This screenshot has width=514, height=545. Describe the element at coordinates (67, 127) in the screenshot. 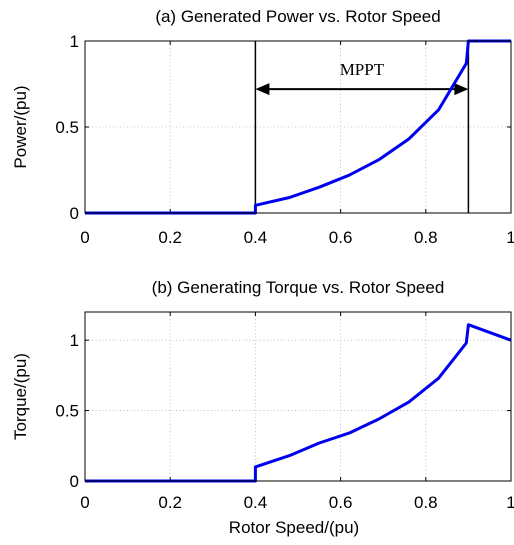

I see `panel-a-ytick-label-1: 0.5` at that location.